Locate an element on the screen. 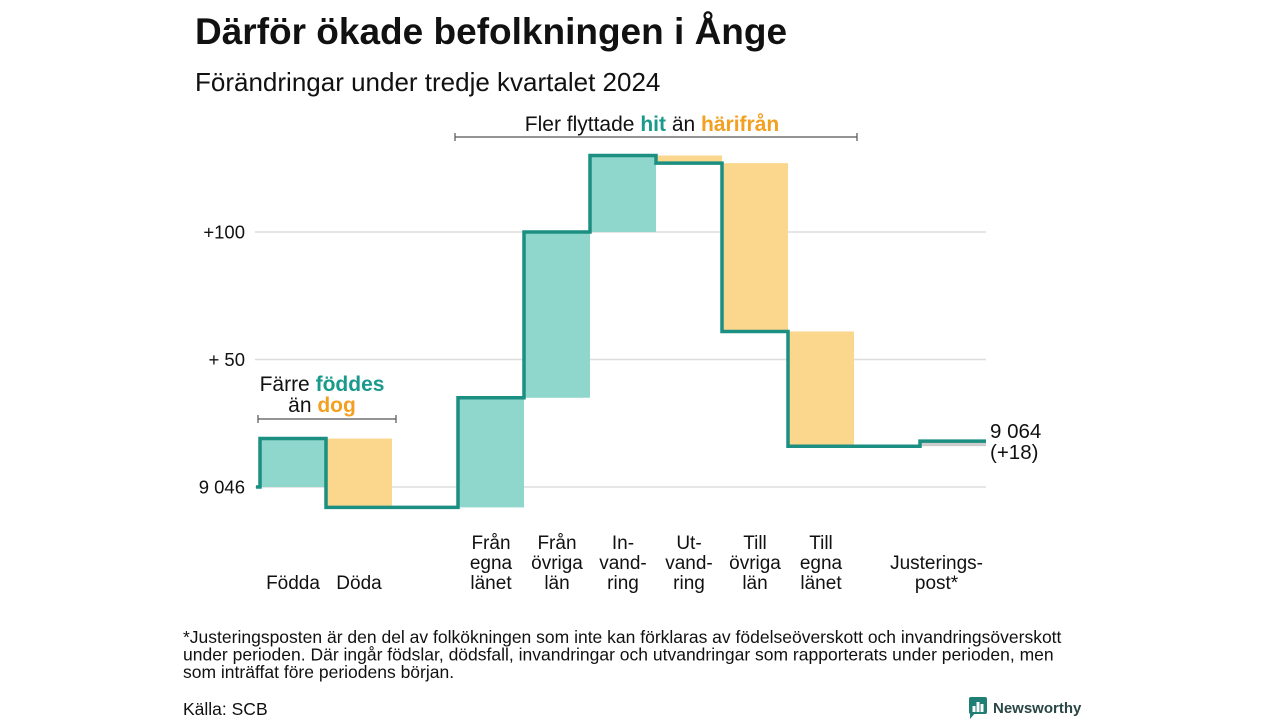 The width and height of the screenshot is (1280, 720). end-population-value: 9 064 is located at coordinates (1015, 431).